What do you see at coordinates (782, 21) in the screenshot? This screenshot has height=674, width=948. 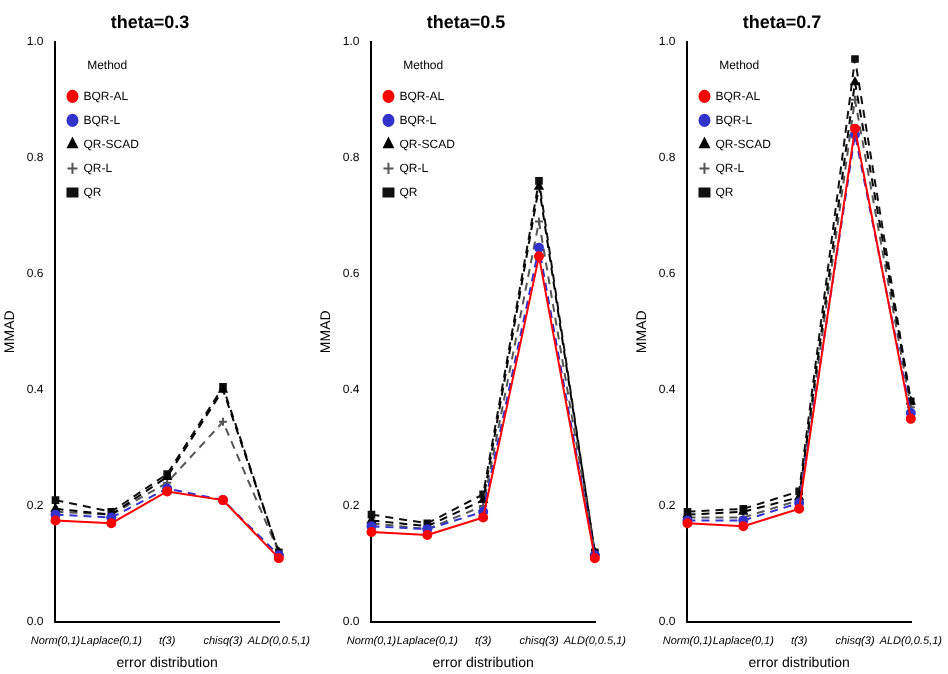 I see `chart-title: theta=0.7` at bounding box center [782, 21].